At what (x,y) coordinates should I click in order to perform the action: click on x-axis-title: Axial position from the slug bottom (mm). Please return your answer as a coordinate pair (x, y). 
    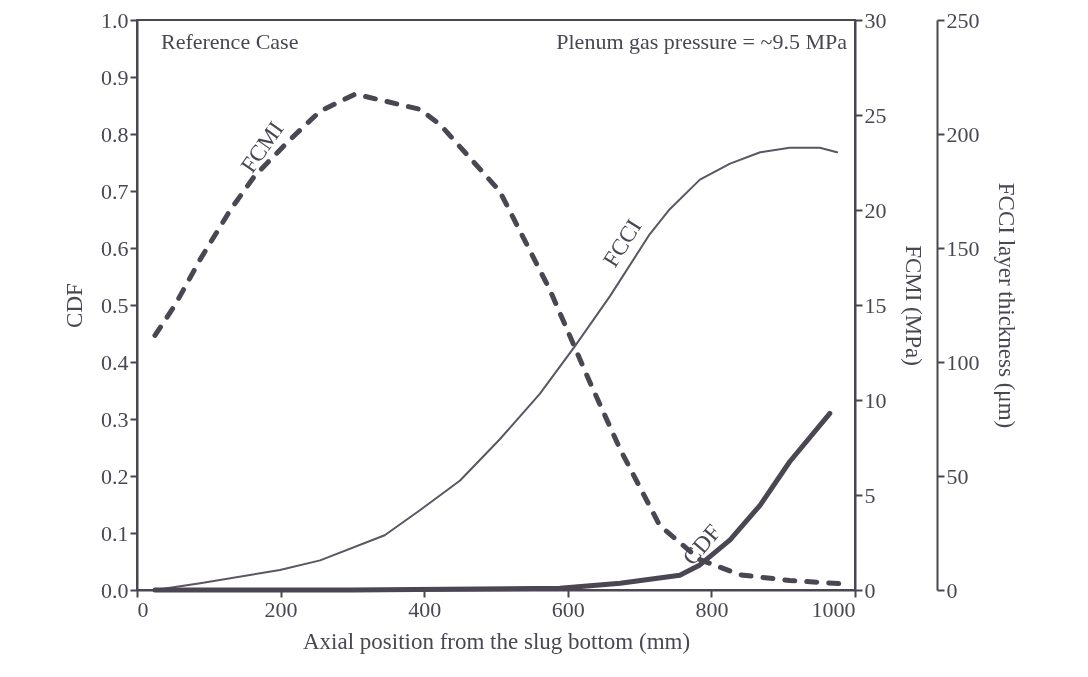
    Looking at the image, I should click on (496, 641).